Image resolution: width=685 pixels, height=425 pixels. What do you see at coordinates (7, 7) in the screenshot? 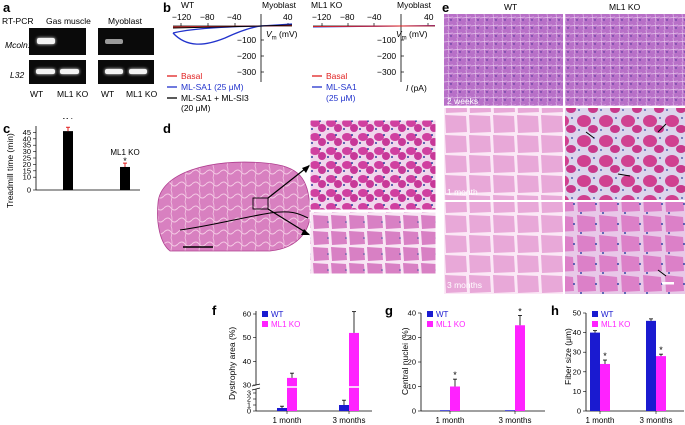
I see `panel-a-letter: a` at bounding box center [7, 7].